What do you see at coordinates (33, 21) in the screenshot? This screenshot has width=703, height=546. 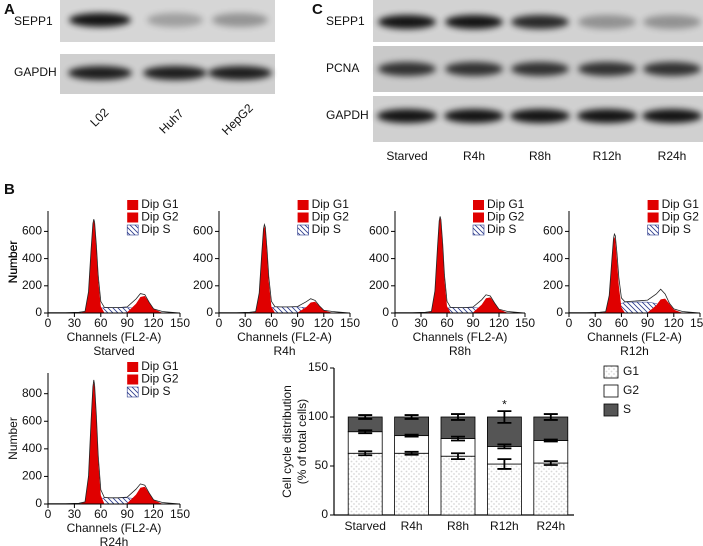 I see `blot-row-label: SEPP1` at bounding box center [33, 21].